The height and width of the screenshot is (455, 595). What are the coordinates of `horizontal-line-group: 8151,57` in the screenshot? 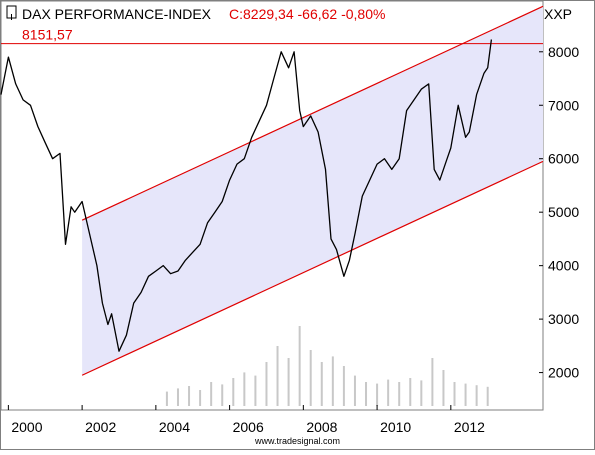 It's located at (272, 36).